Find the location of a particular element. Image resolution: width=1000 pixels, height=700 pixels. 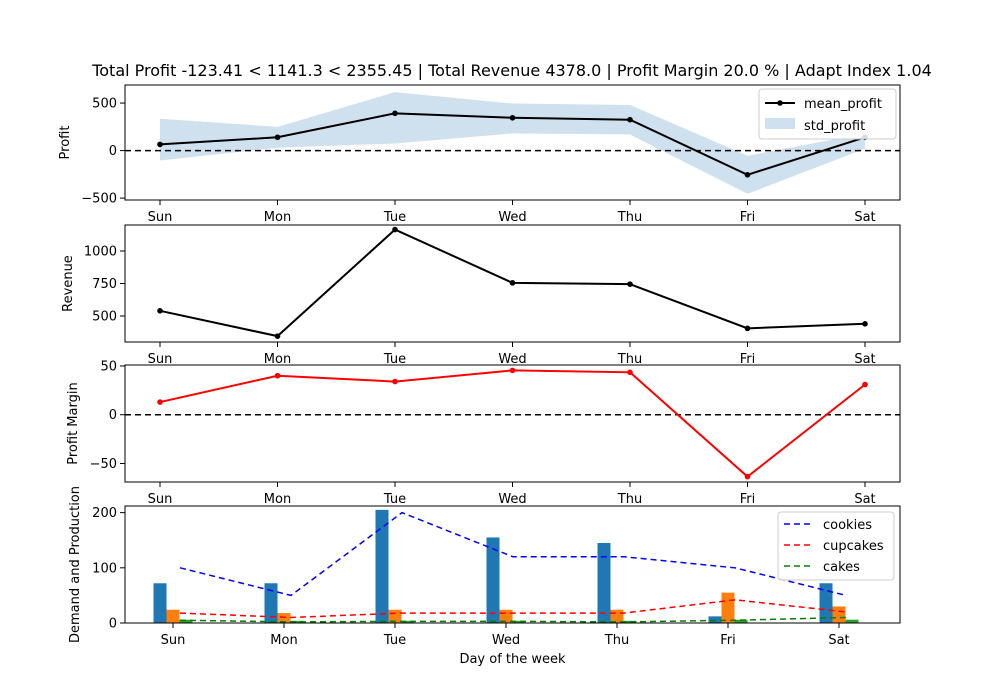

y-axis-label: Revenue is located at coordinates (68, 283).